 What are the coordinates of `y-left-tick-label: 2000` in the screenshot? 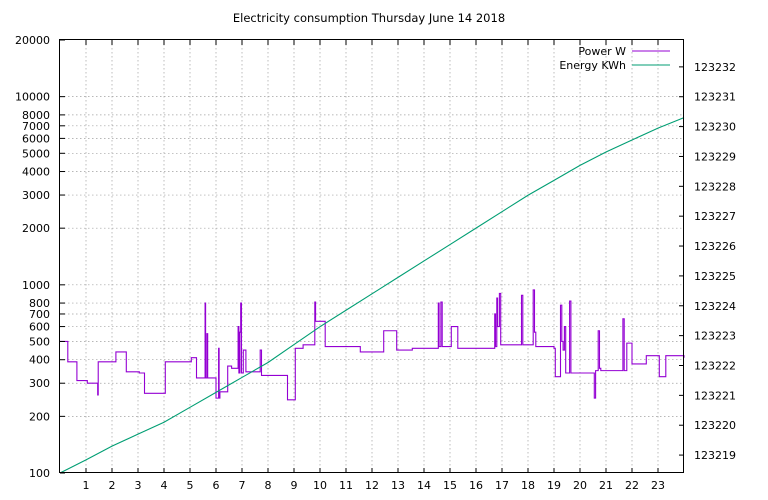 It's located at (36, 228).